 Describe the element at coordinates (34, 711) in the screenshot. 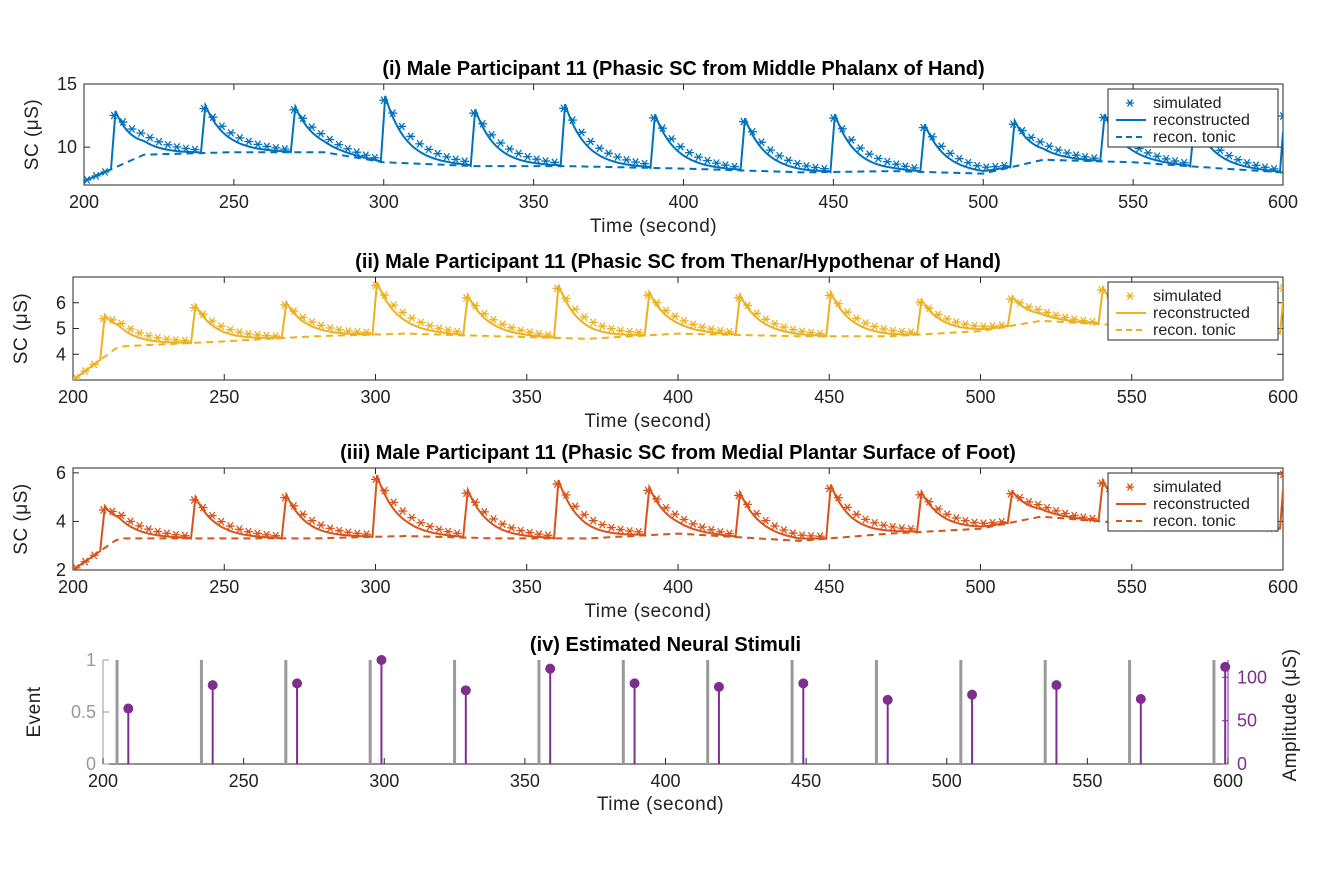

I see `y-left-axis-label: Event` at that location.